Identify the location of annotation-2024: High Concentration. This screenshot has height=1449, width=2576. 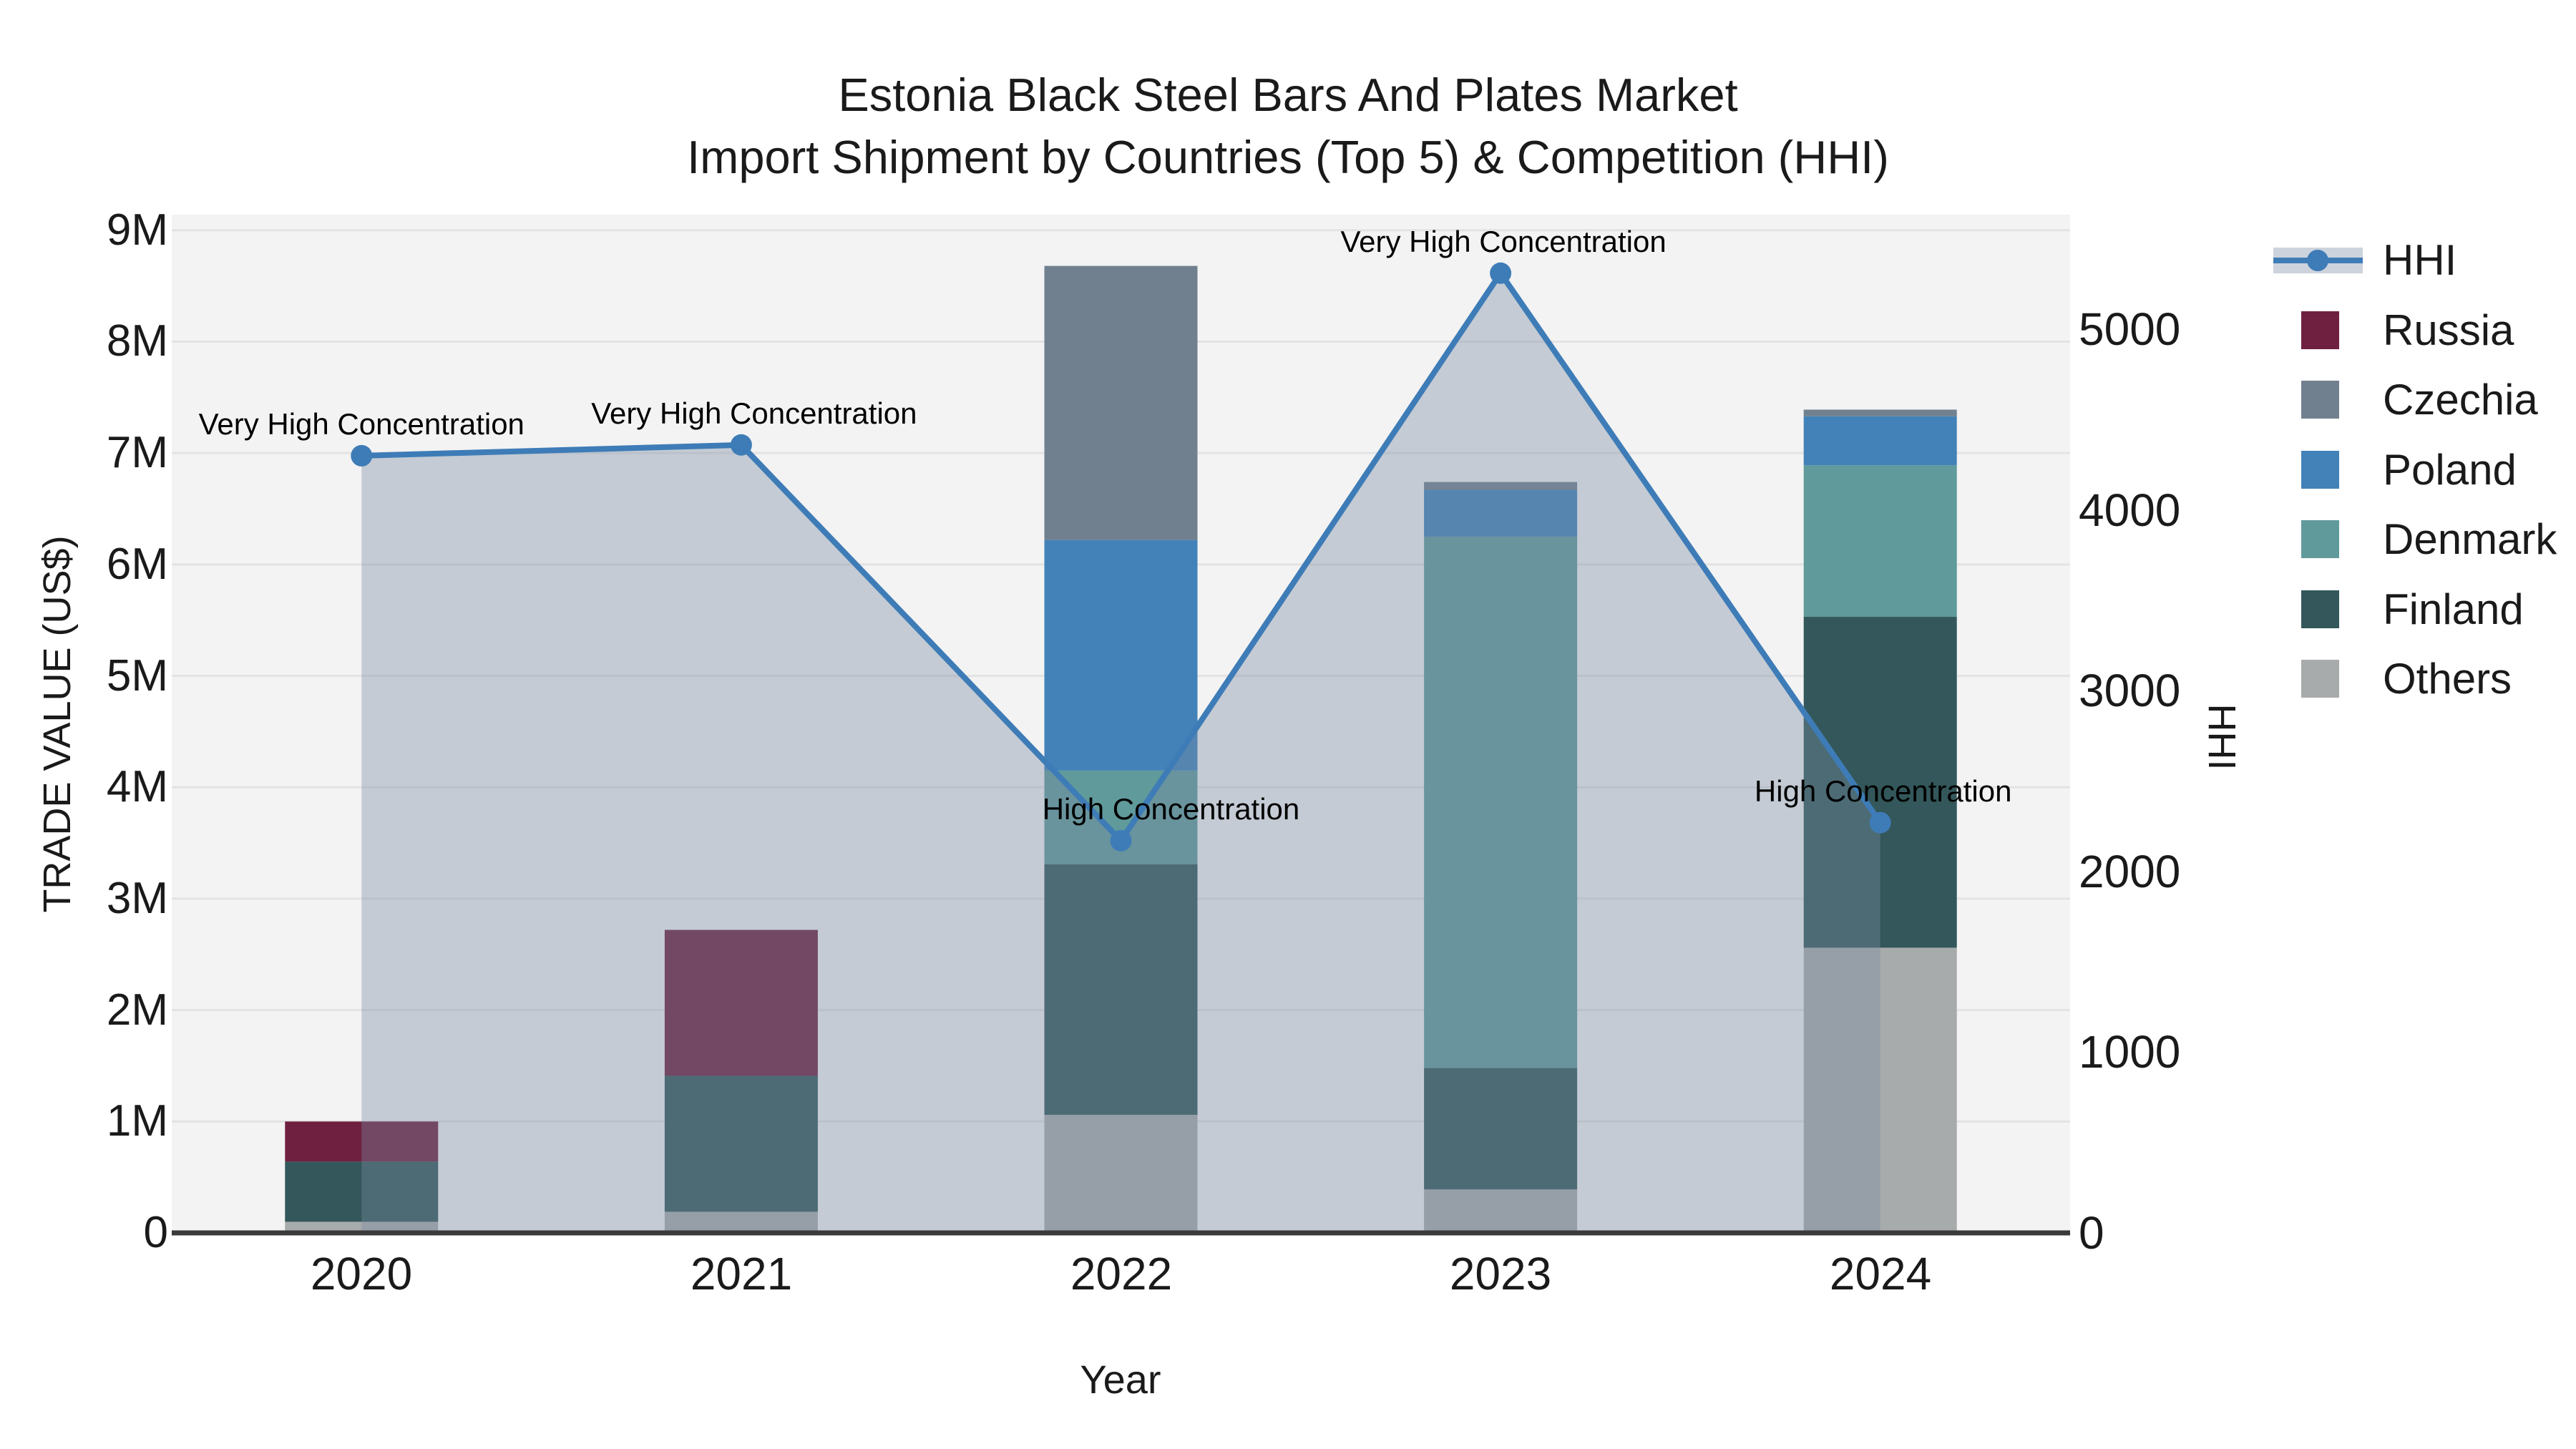
(1883, 791).